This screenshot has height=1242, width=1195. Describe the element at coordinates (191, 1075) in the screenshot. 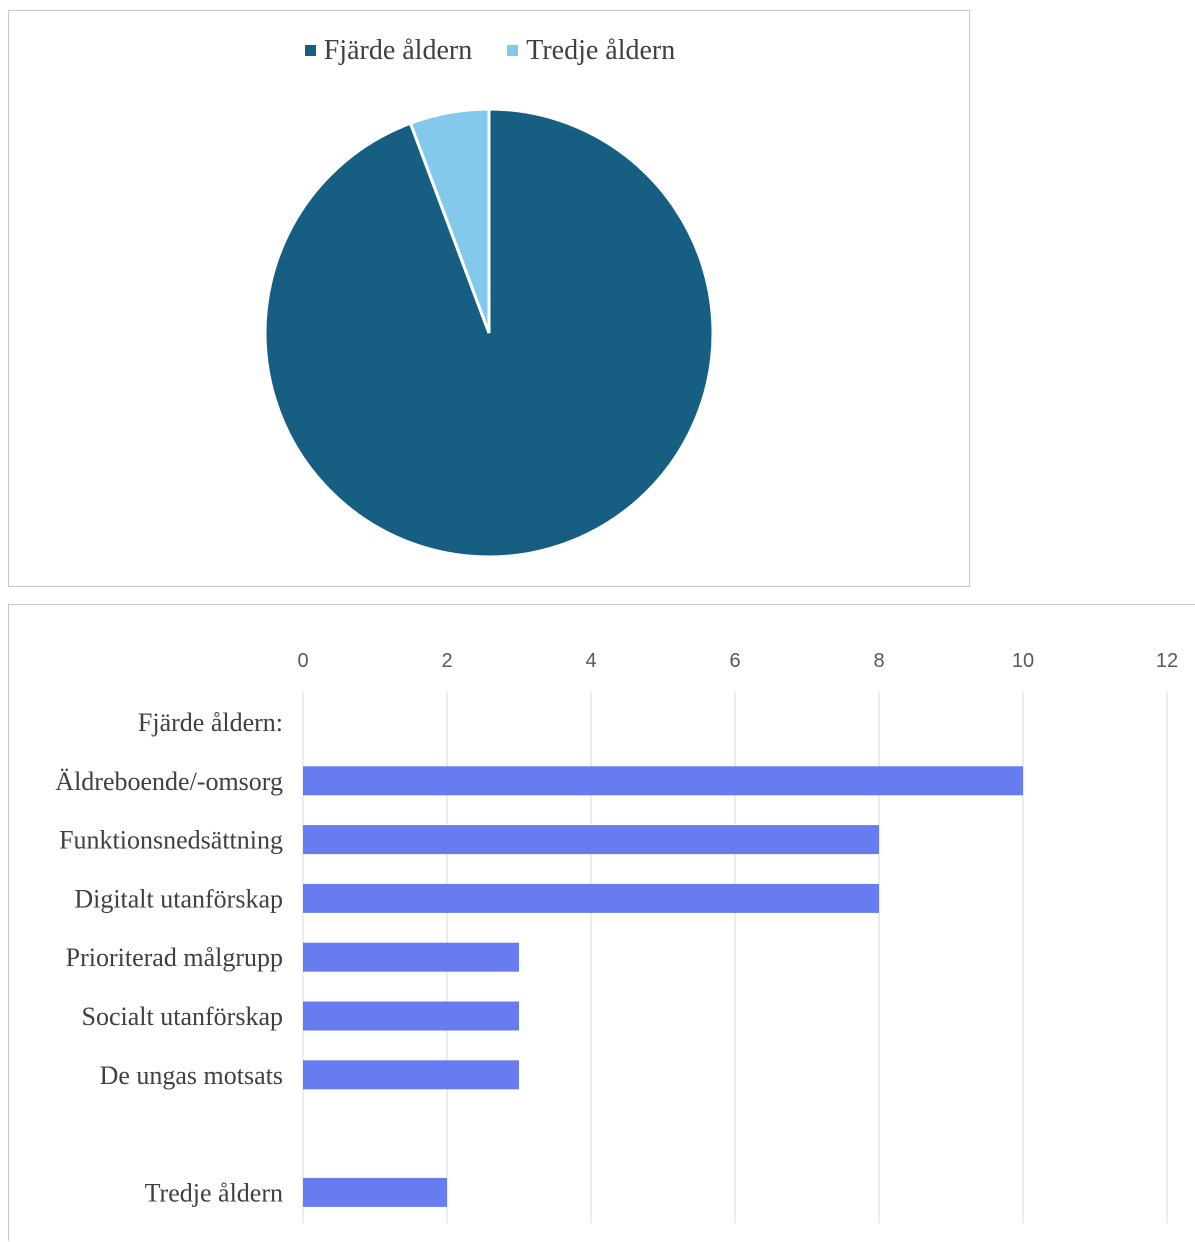

I see `category-label-6: De ungas motsats` at that location.